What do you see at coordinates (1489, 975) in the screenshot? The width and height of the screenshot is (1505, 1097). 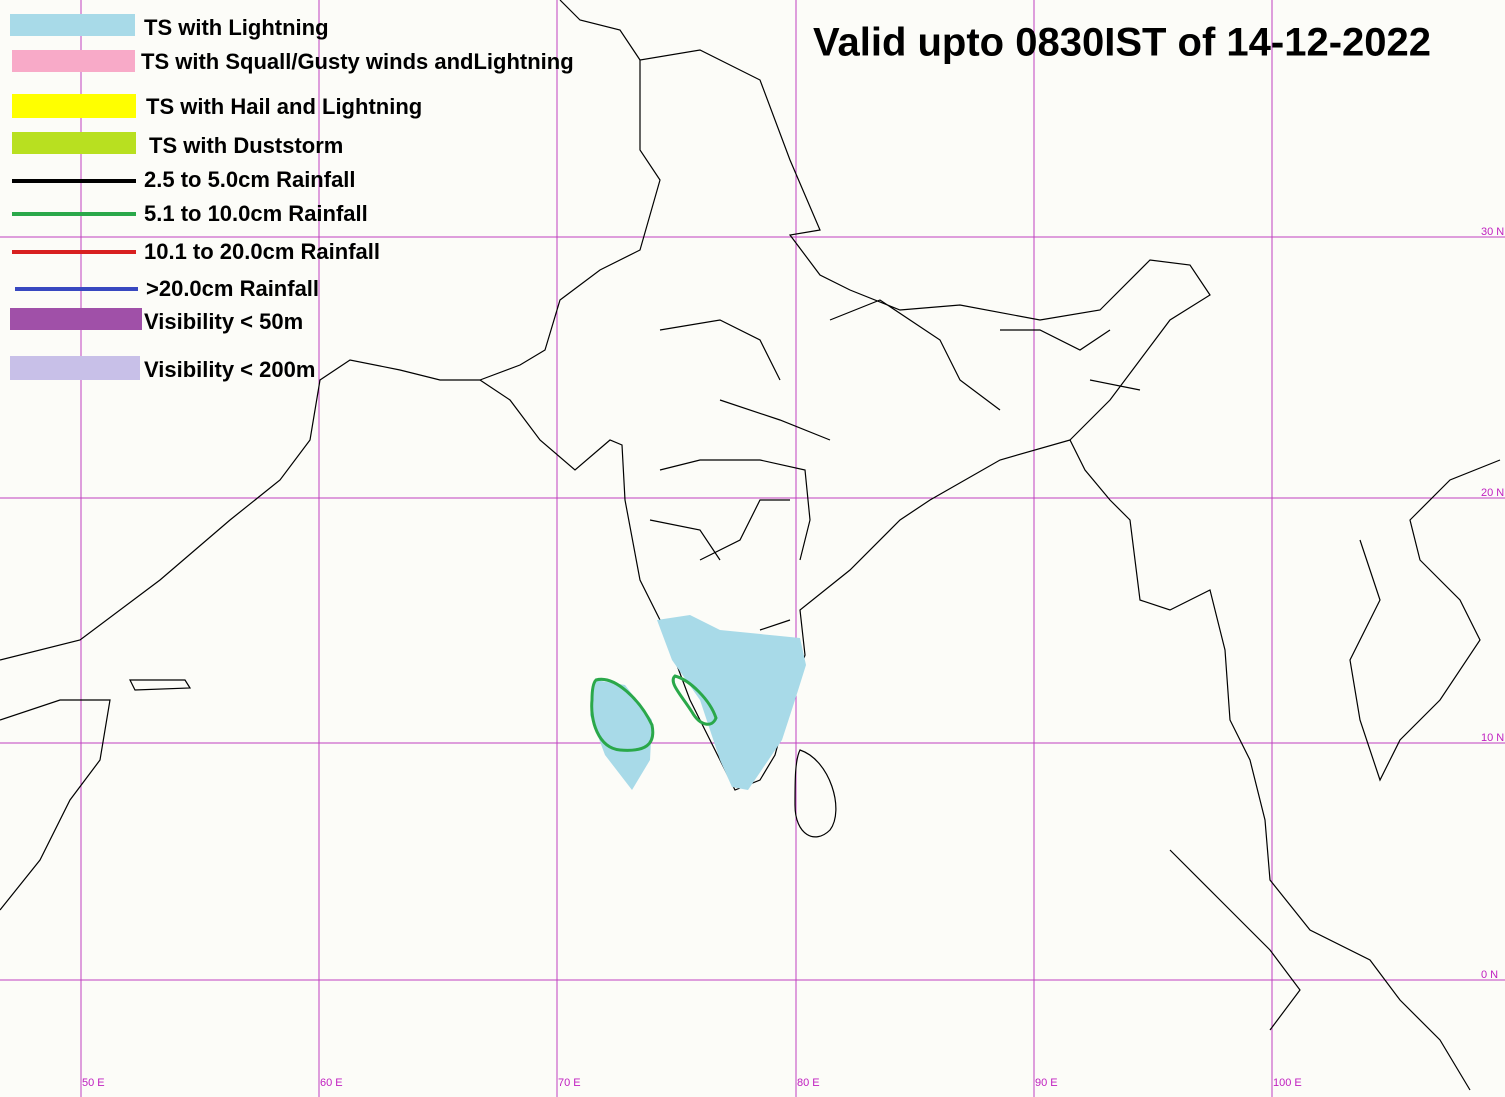 I see `latitude-label: 0 N` at bounding box center [1489, 975].